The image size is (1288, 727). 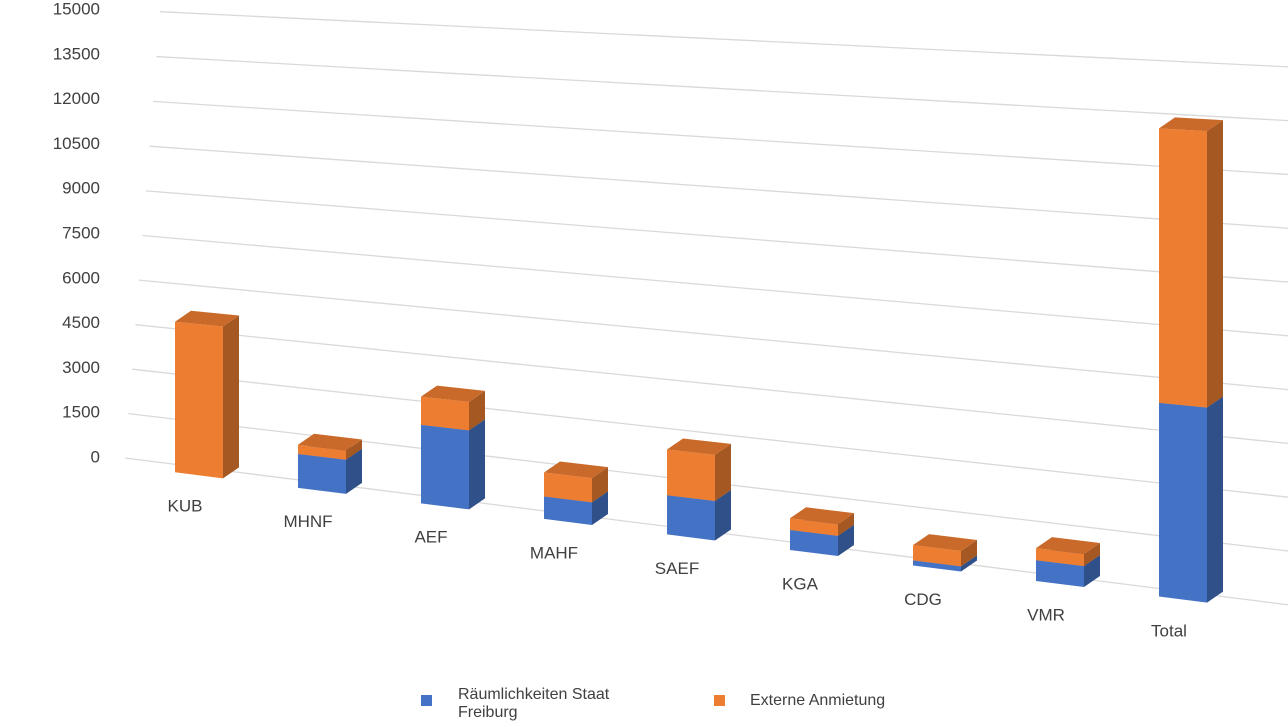 What do you see at coordinates (81, 322) in the screenshot?
I see `y-tick-label: 4500` at bounding box center [81, 322].